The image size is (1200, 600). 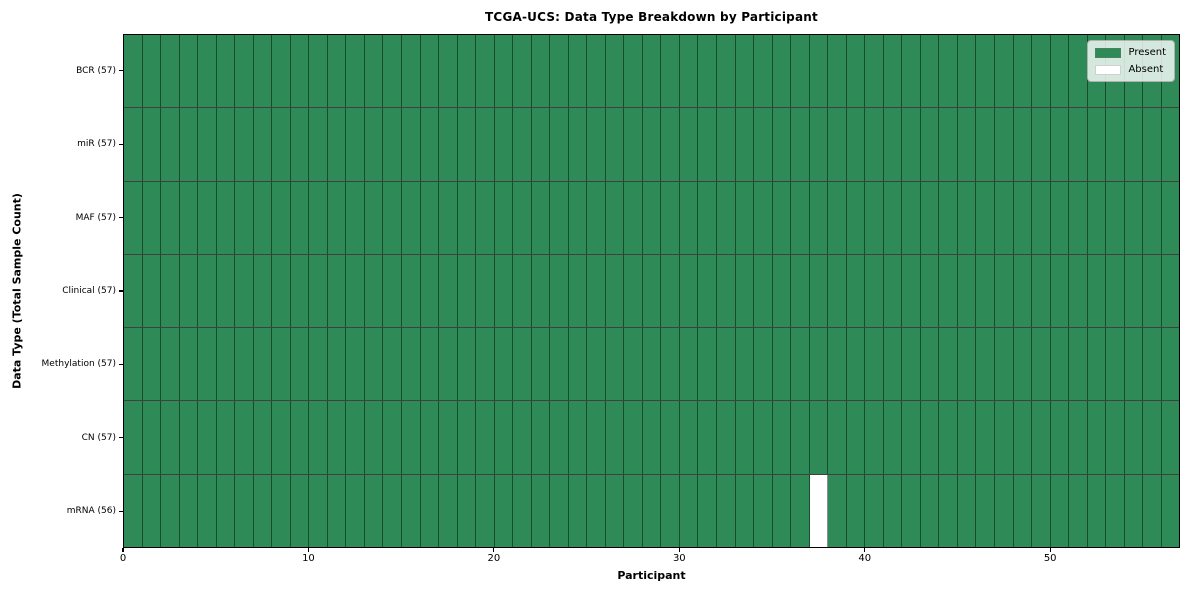 I want to click on y-tick-mark, so click(x=121, y=217).